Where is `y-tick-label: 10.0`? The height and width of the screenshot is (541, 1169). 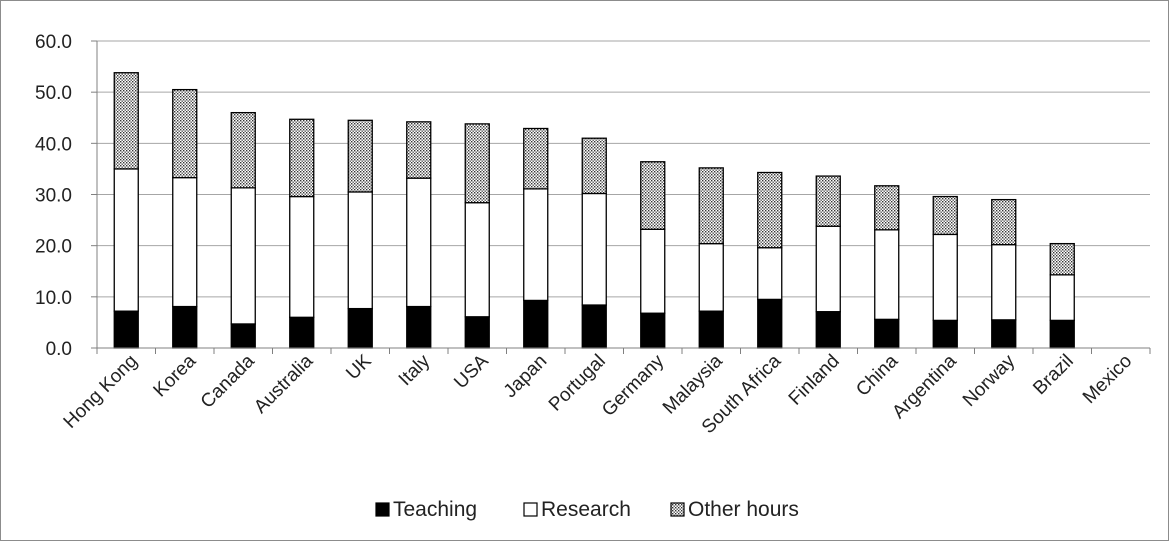
y-tick-label: 10.0 is located at coordinates (53, 298).